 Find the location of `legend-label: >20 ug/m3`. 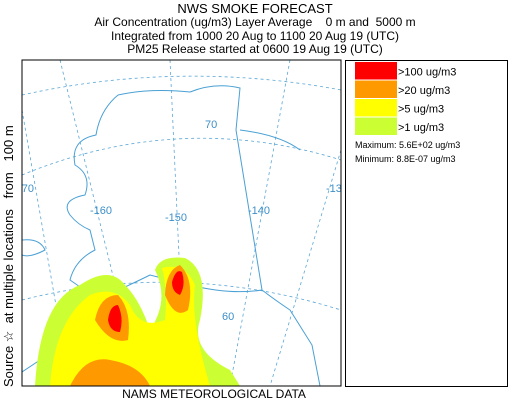

legend-label: >20 ug/m3 is located at coordinates (424, 91).